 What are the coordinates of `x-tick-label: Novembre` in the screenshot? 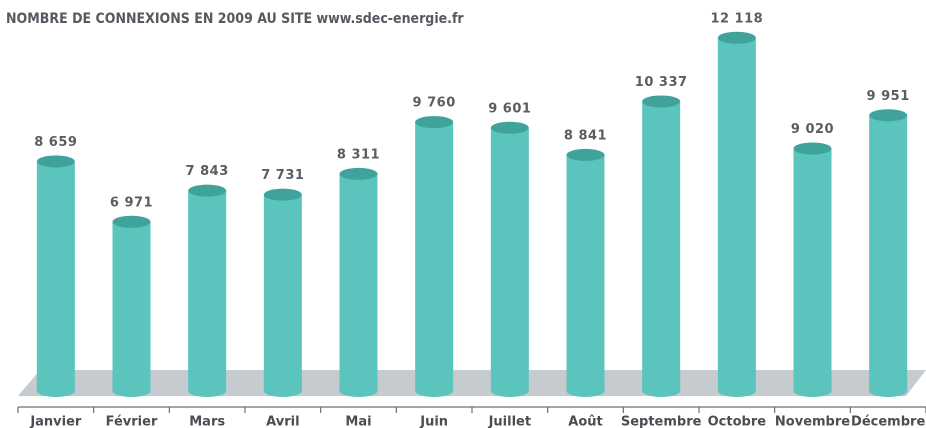 It's located at (812, 421).